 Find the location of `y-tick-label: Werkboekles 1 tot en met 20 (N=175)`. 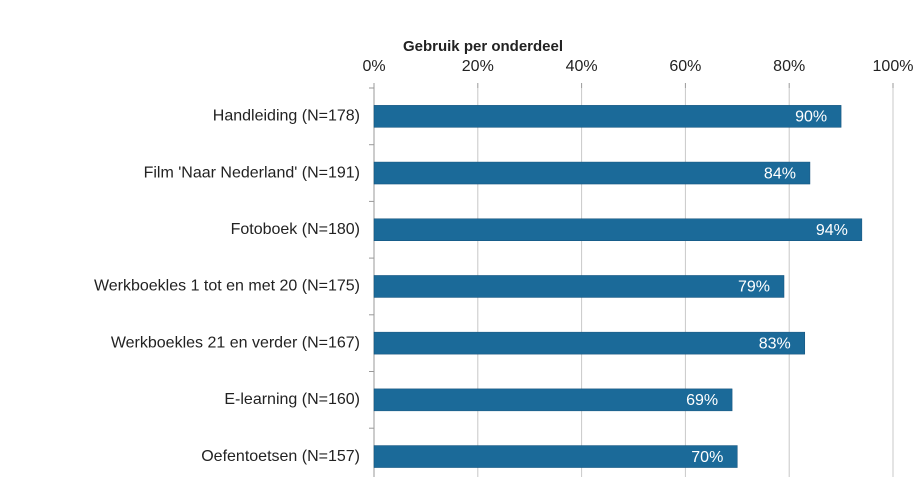

y-tick-label: Werkboekles 1 tot en met 20 (N=175) is located at coordinates (227, 286).